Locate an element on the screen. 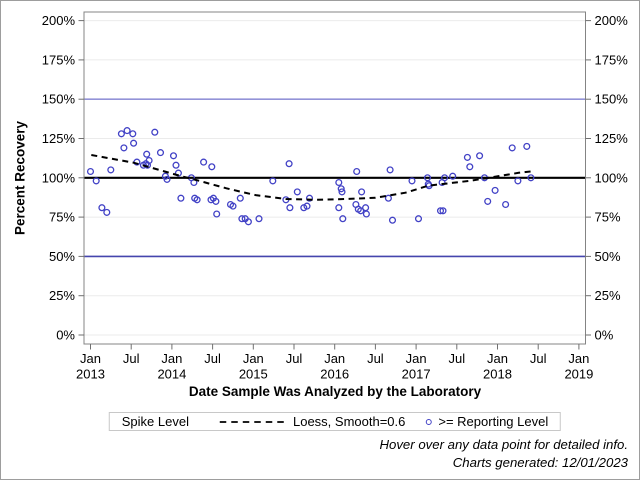  y-tick-label: 175% is located at coordinates (59, 59).